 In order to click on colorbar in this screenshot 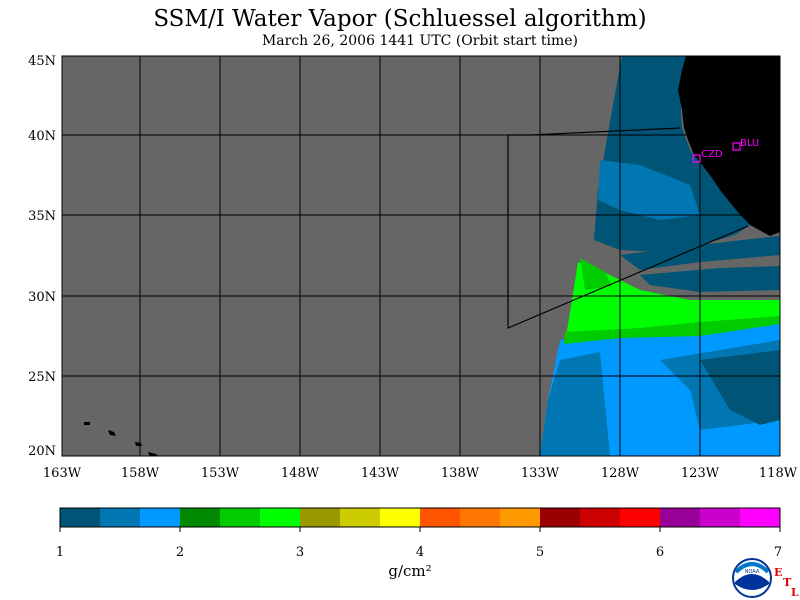, I will do `click(420, 517)`.